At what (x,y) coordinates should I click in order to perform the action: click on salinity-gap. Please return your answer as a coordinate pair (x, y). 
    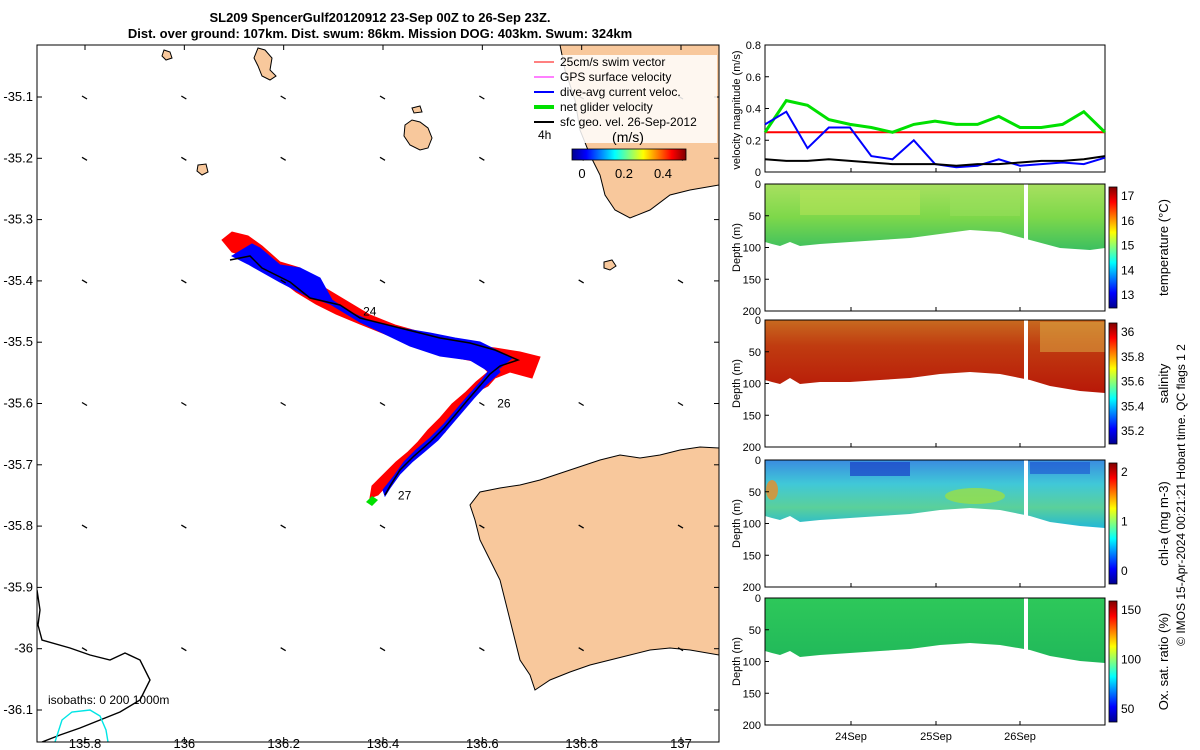
    Looking at the image, I should click on (1026, 351).